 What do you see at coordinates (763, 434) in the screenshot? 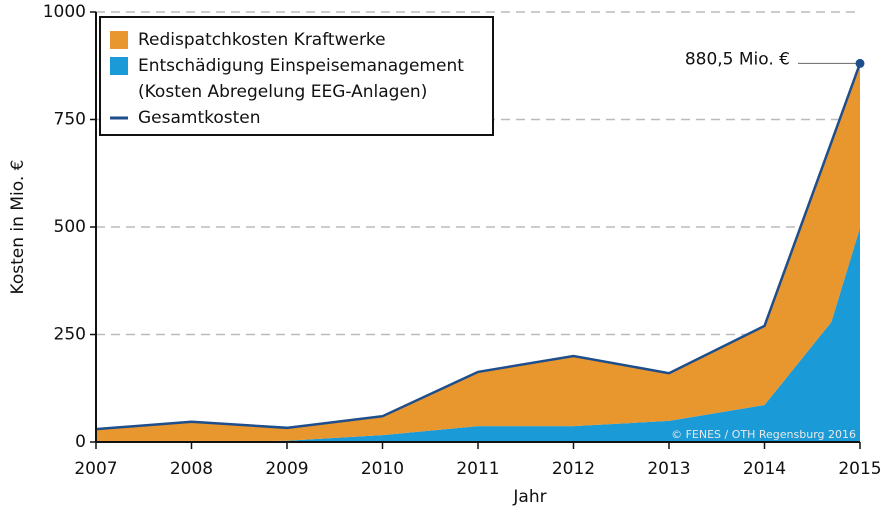
I see `credit: © FENES / OTH Regensburg 2016` at bounding box center [763, 434].